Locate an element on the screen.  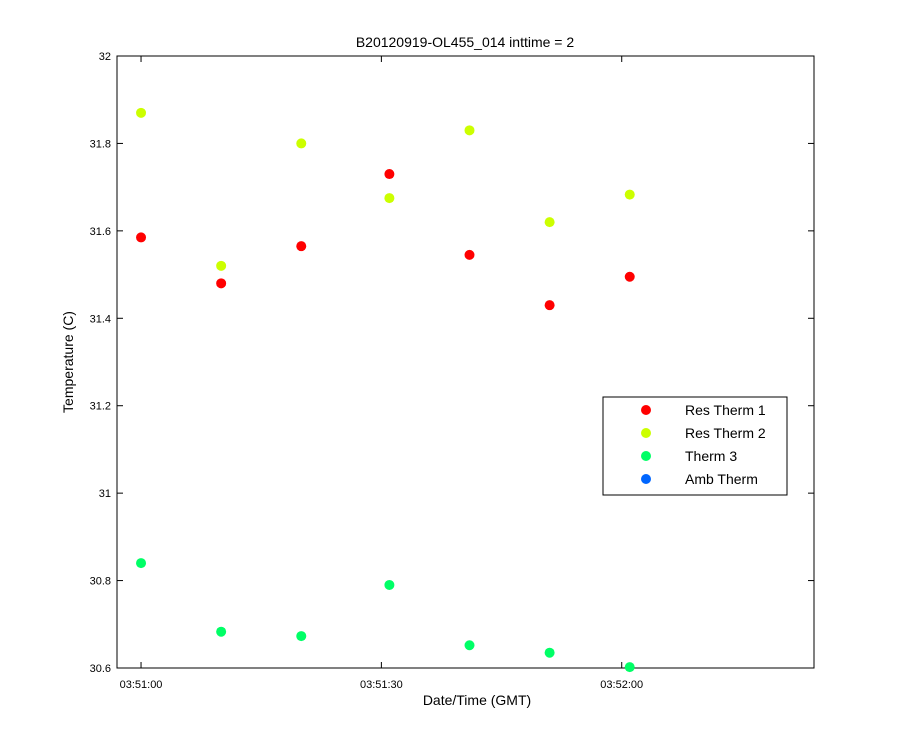
chart-title: B20120919-OL455_014 inttime = 2 is located at coordinates (465, 42).